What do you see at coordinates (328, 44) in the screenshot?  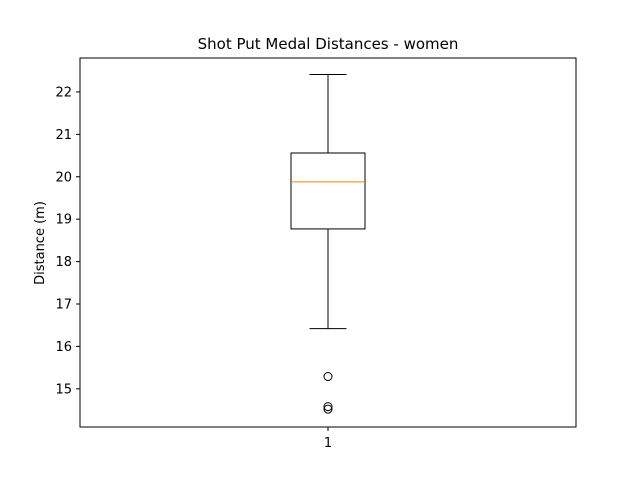 I see `chart-title: Shot Put Medal Distances - women` at bounding box center [328, 44].